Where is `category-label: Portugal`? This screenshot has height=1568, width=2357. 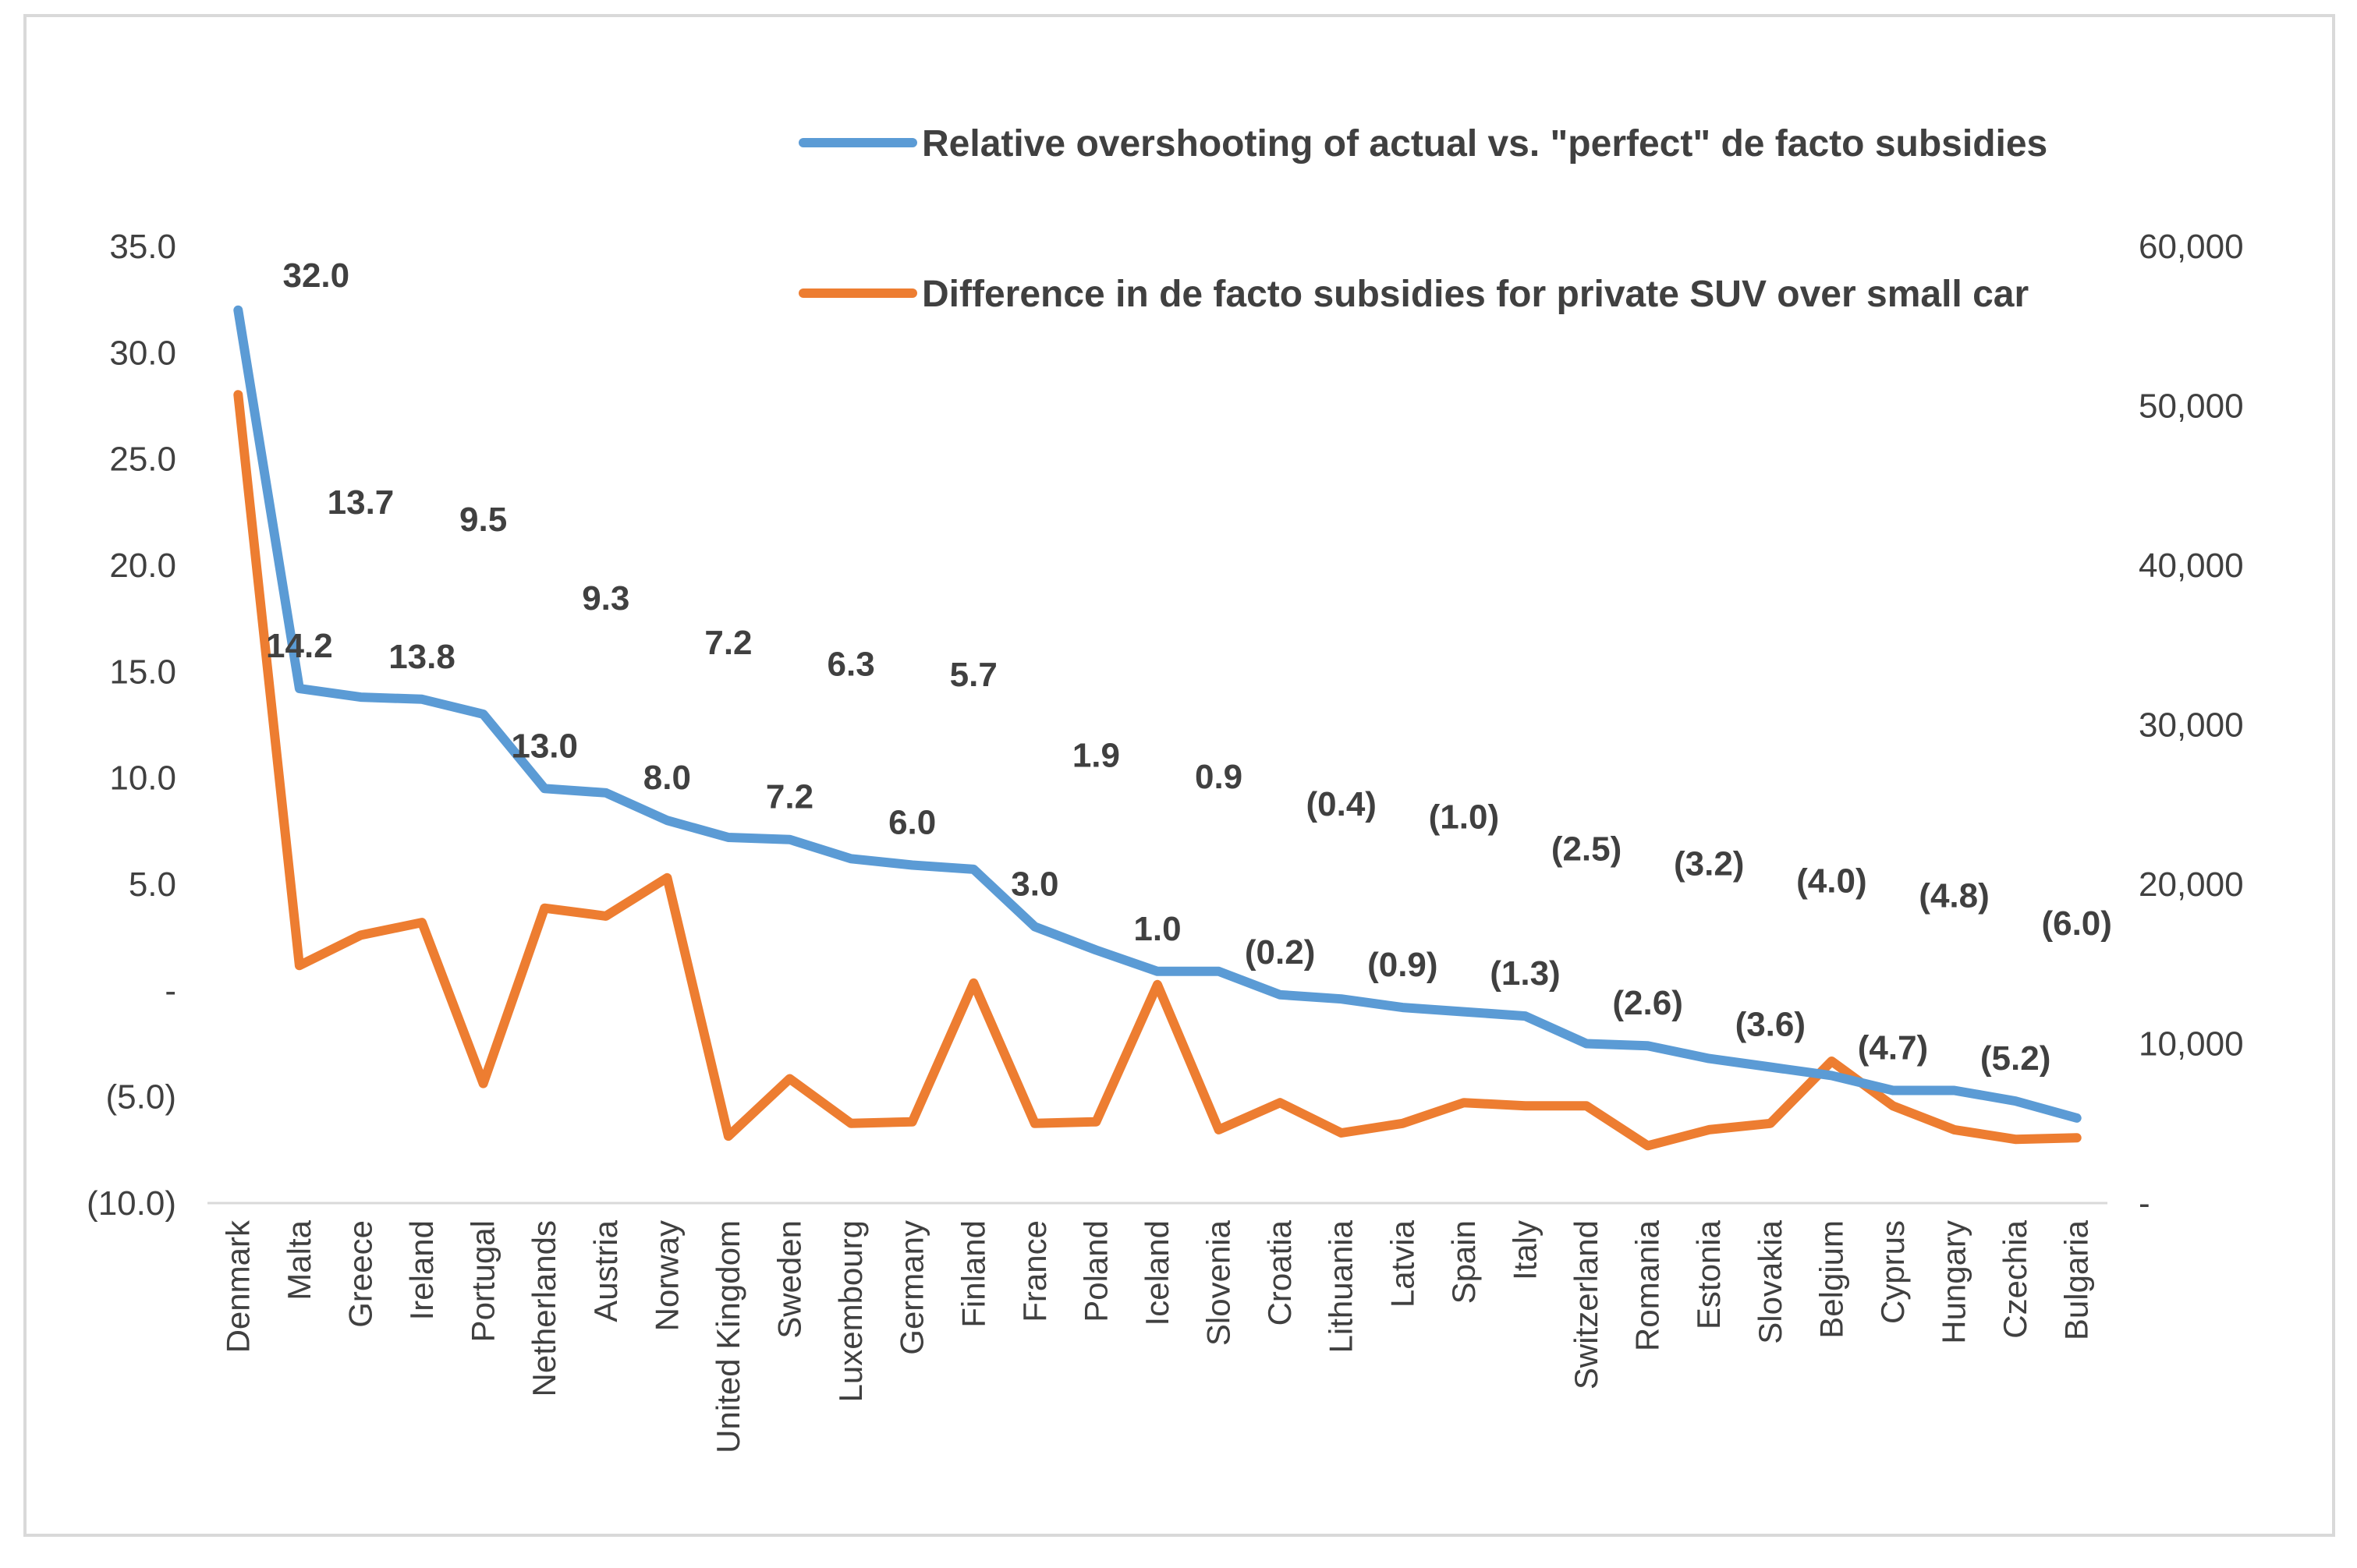 category-label: Portugal is located at coordinates (483, 1281).